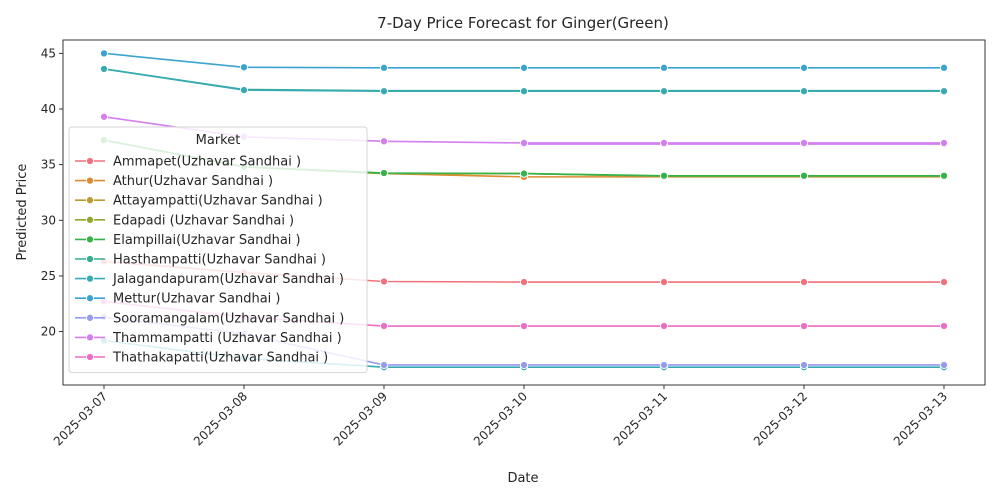 The height and width of the screenshot is (500, 1000). Describe the element at coordinates (48, 109) in the screenshot. I see `y-tick-label-4: 40` at that location.